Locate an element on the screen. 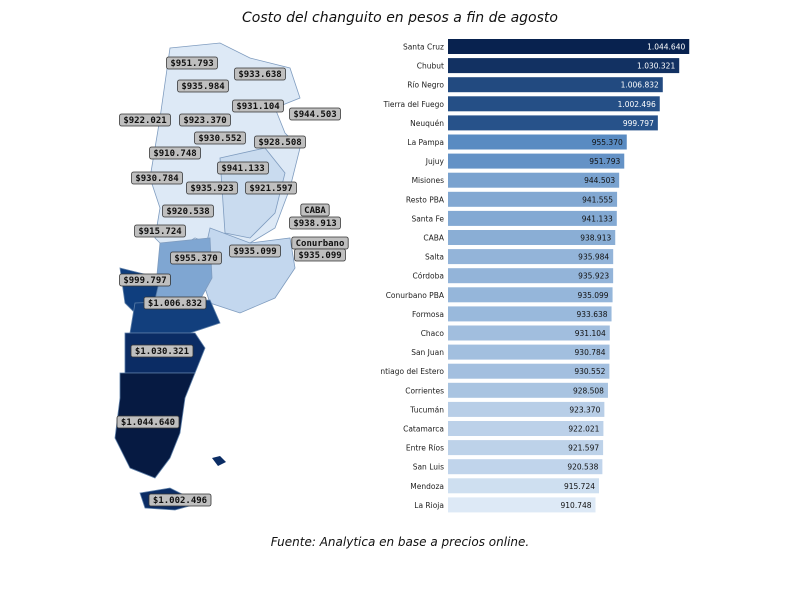 This screenshot has height=600, width=800. map-price-label: $941.133 is located at coordinates (243, 168).